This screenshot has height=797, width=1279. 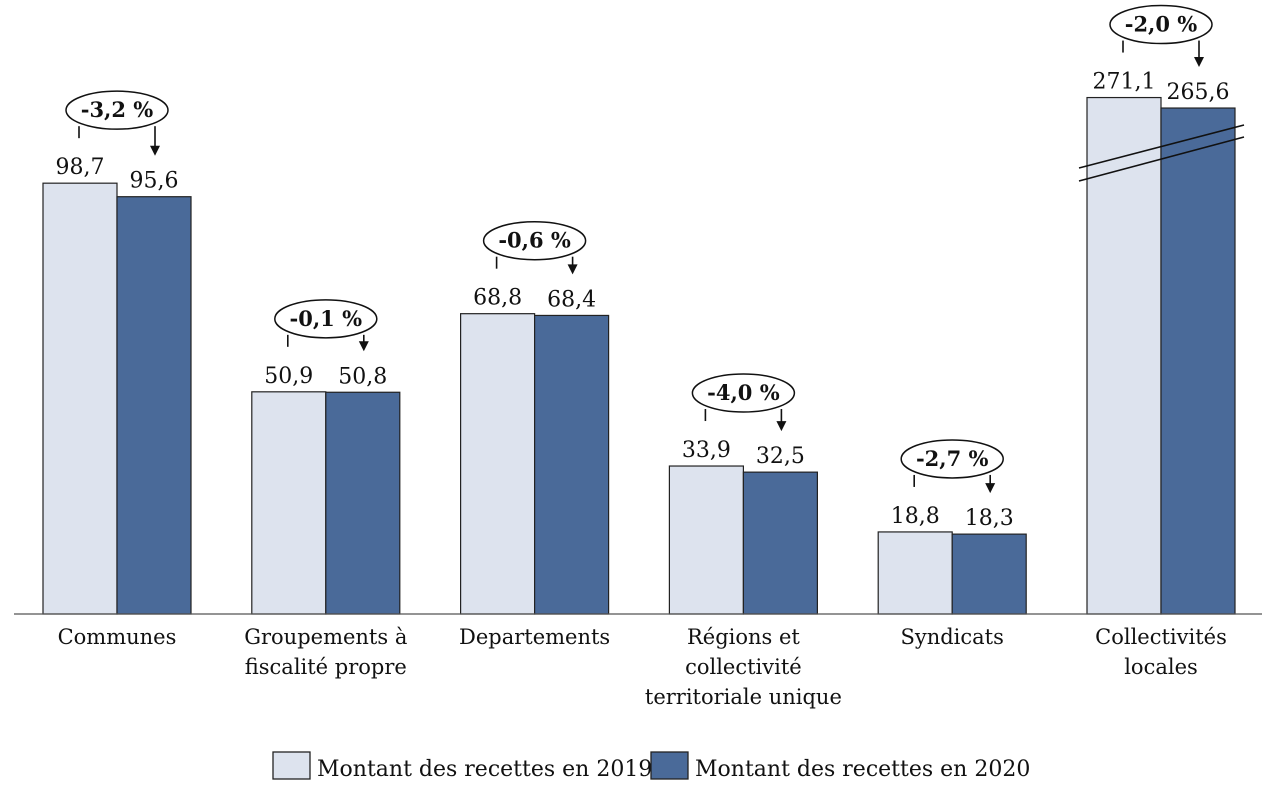 I want to click on value-label-2019: 18,8, so click(x=915, y=516).